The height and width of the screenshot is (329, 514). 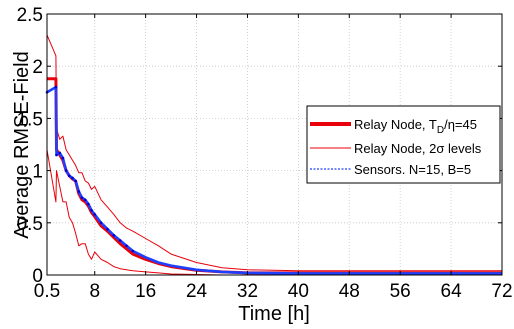 I want to click on x-tick-label: 0.5, so click(x=47, y=291).